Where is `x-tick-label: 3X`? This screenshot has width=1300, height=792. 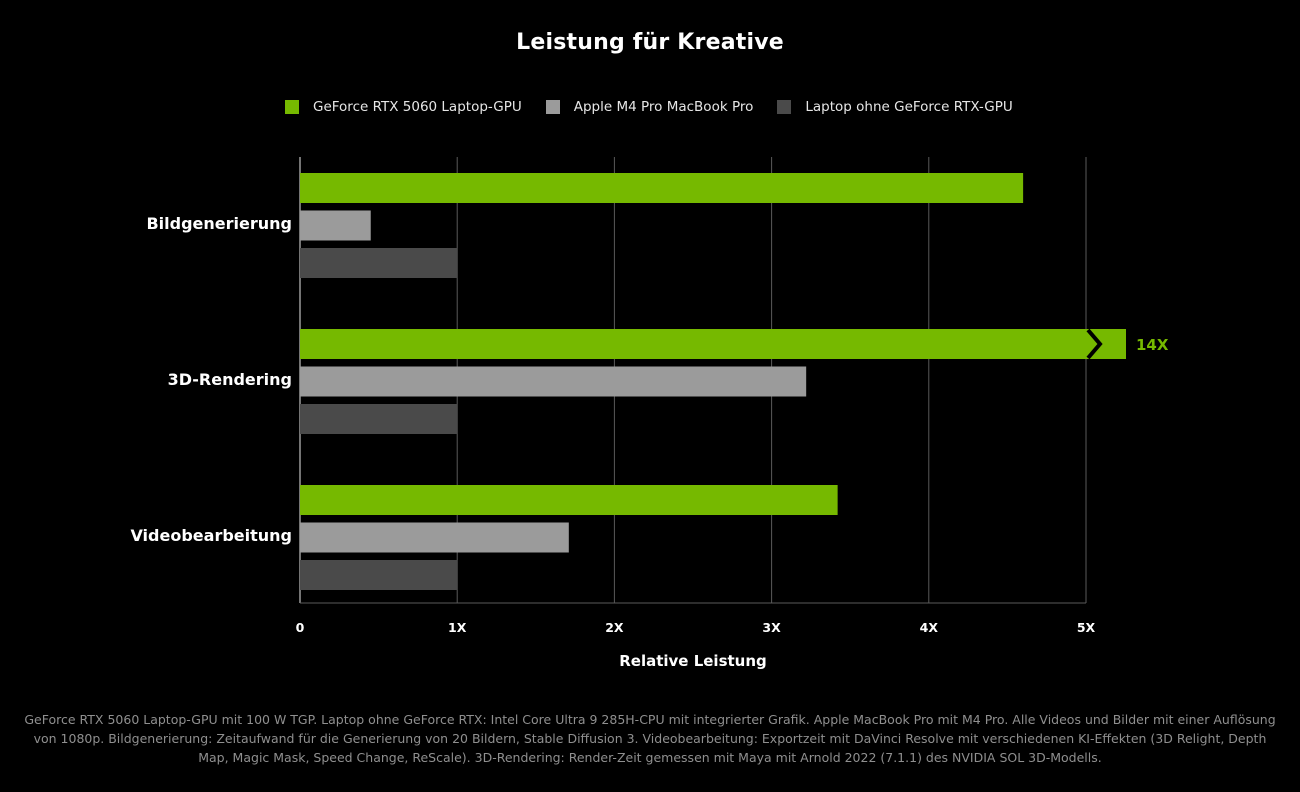 x-tick-label: 3X is located at coordinates (771, 627).